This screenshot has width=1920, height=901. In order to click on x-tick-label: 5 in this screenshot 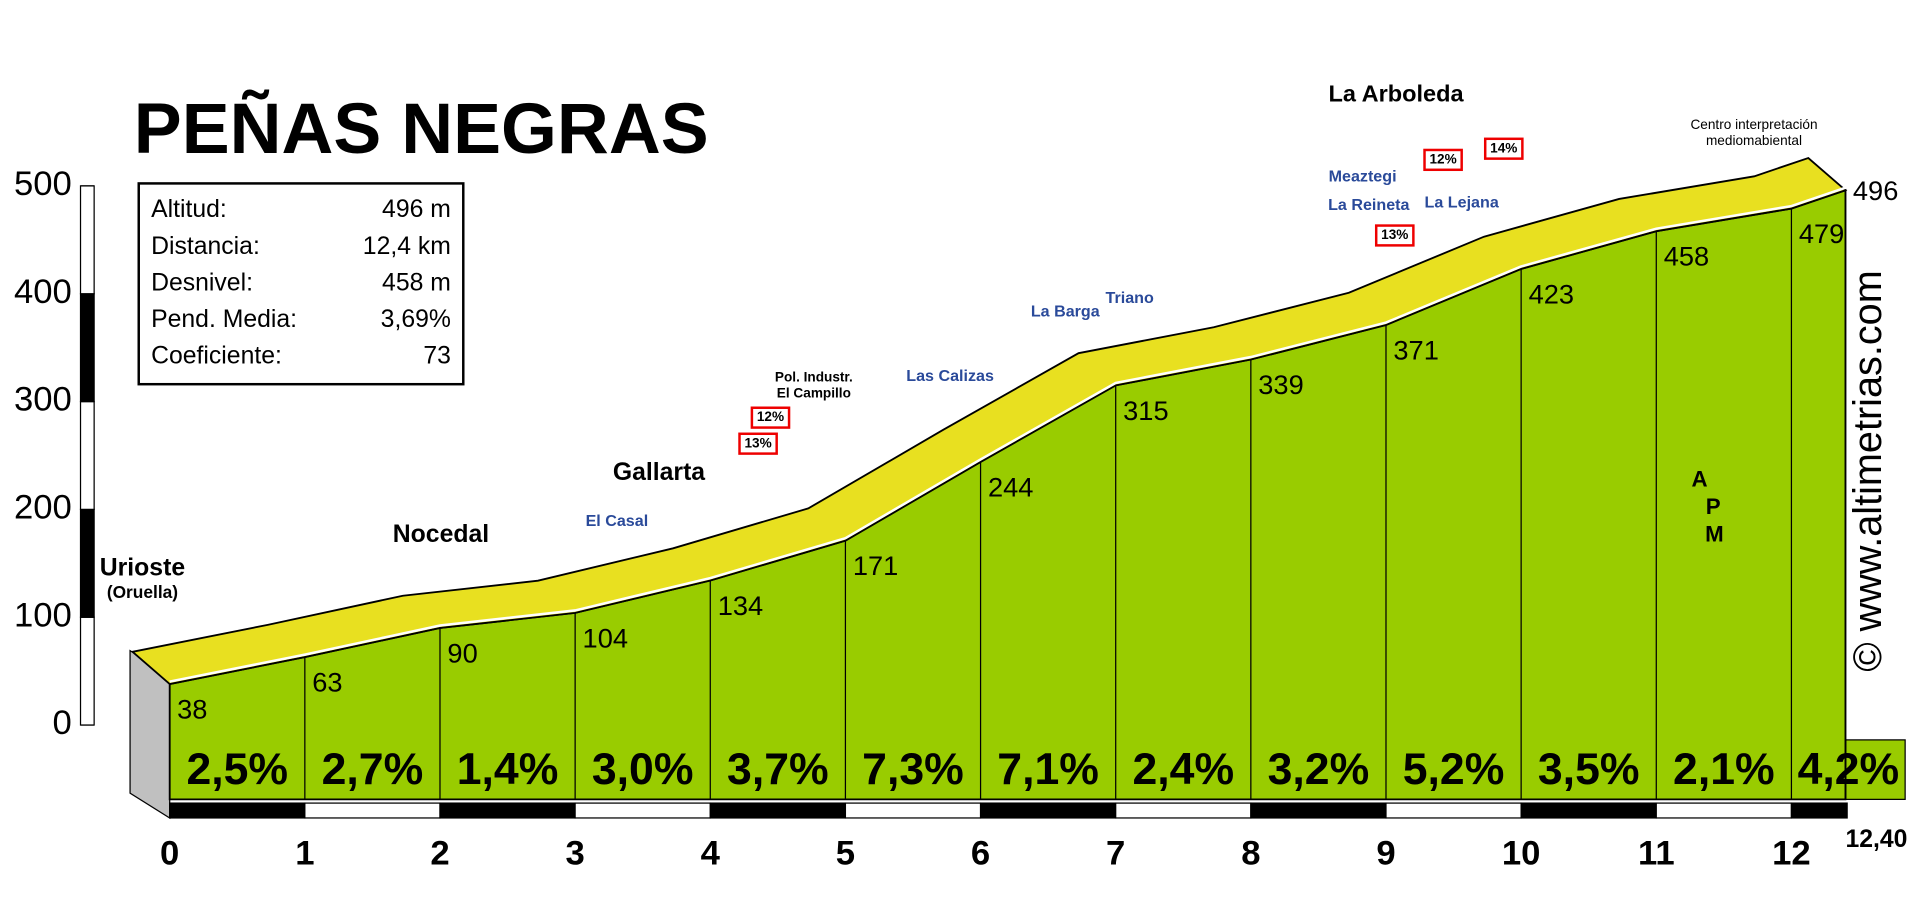, I will do `click(845, 853)`.